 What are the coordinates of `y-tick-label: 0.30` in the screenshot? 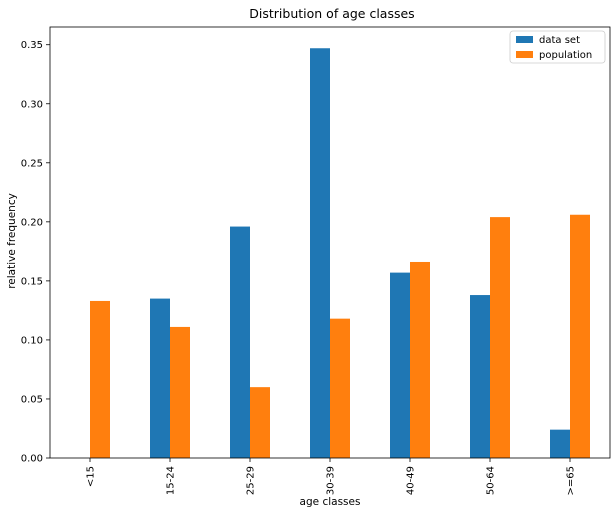 It's located at (32, 104).